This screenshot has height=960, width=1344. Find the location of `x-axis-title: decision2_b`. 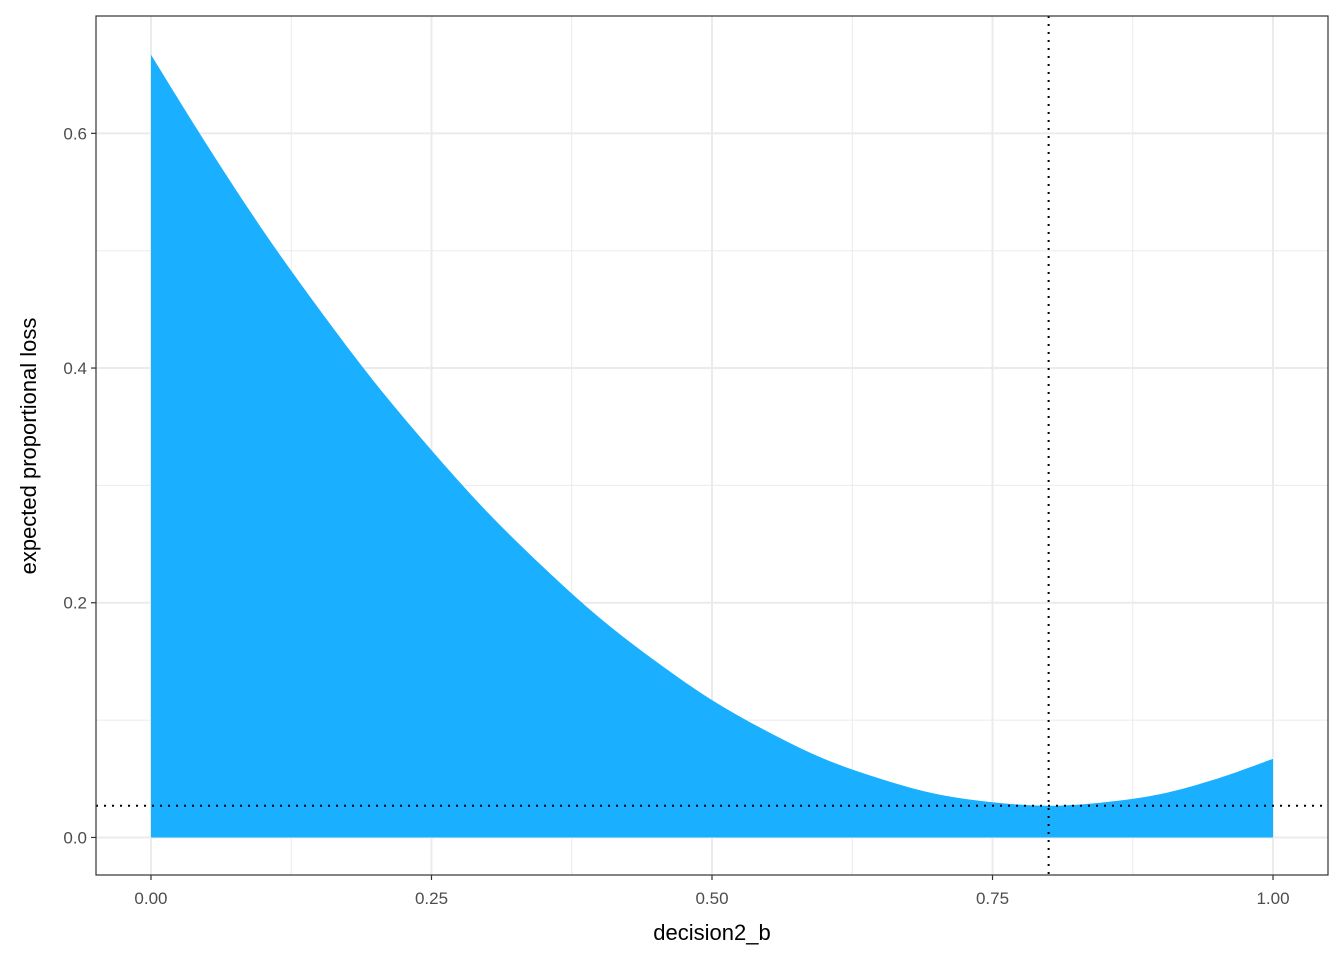

x-axis-title: decision2_b is located at coordinates (711, 932).